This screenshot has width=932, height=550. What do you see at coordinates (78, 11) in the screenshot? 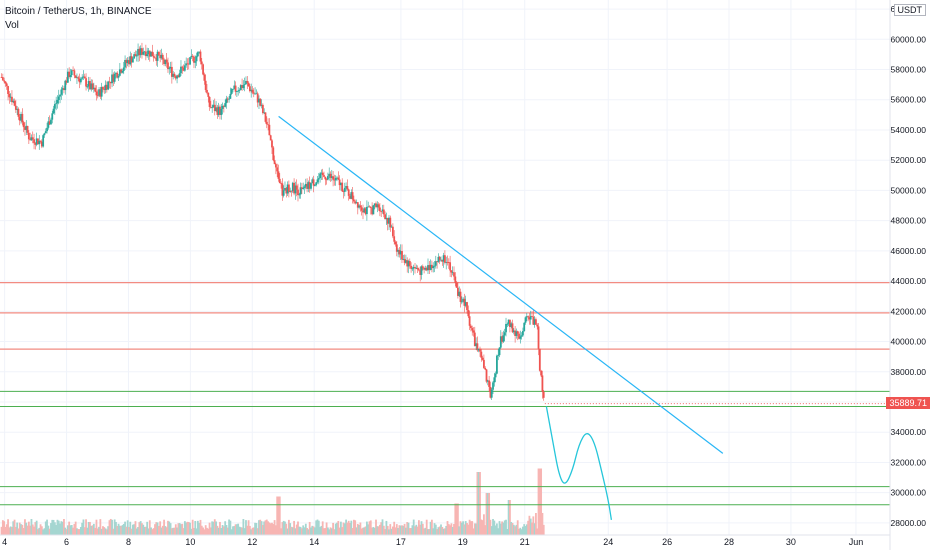
I see `symbol-title: Bitcoin / TetherUS, 1h, BINANCE` at bounding box center [78, 11].